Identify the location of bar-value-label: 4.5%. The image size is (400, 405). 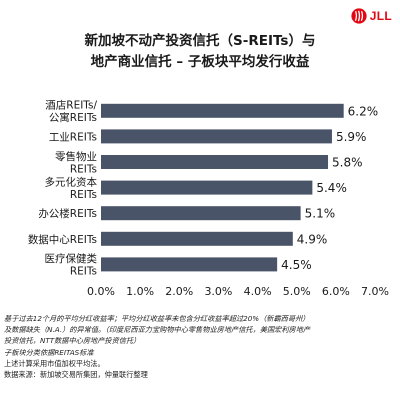
(296, 265).